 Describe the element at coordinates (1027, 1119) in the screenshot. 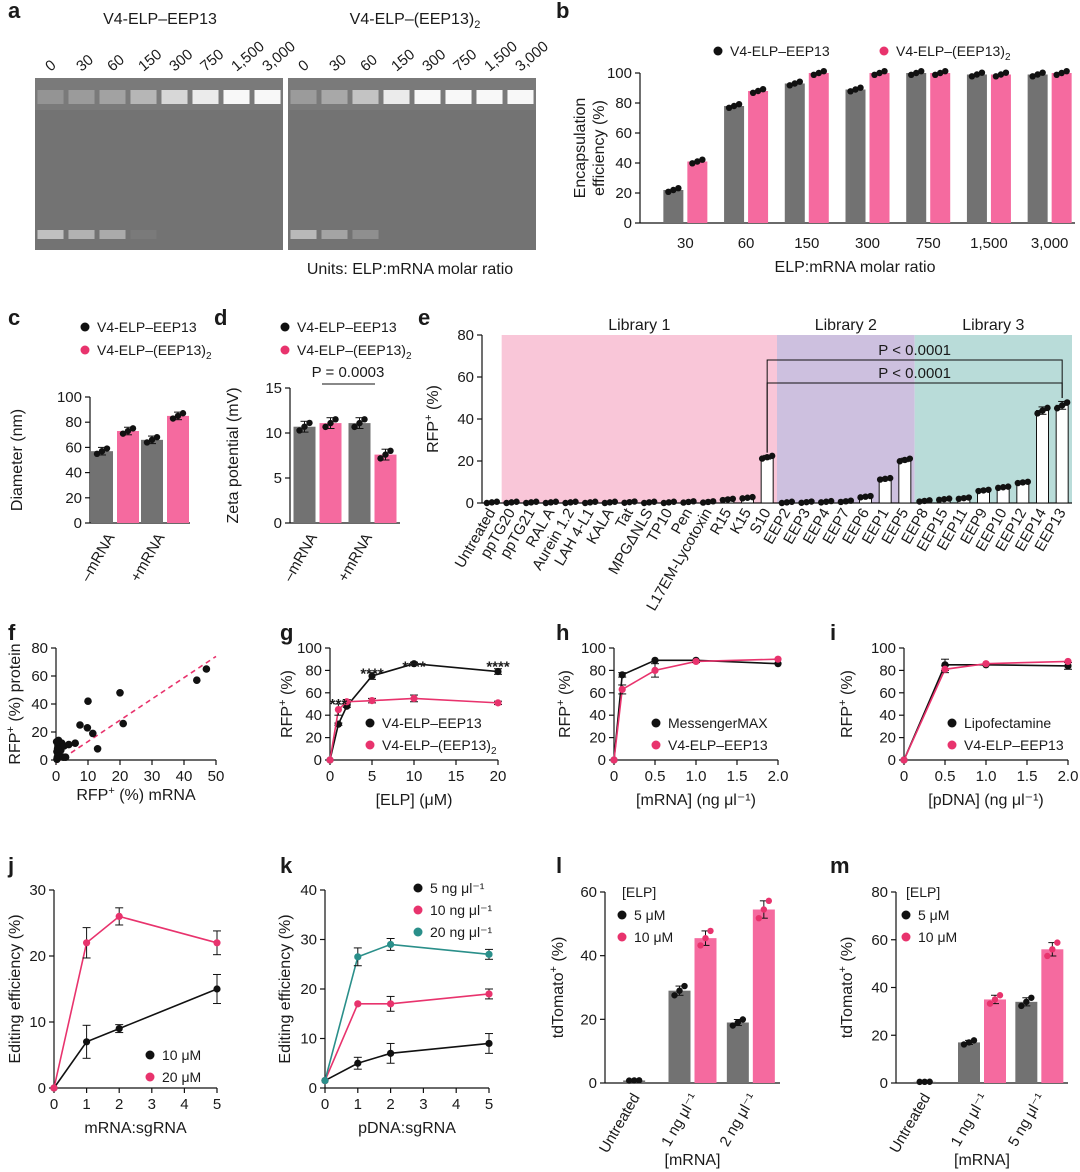

I see `x-tick-label: 5 ng μl⁻¹` at that location.